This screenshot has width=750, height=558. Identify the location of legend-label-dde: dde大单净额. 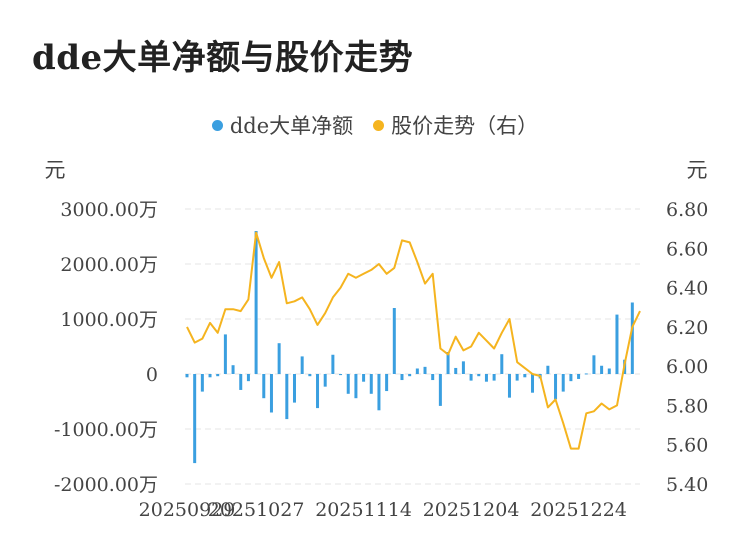
(291, 126).